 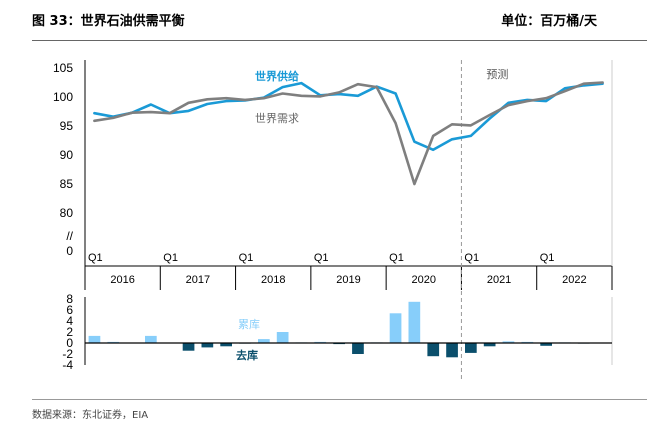 I want to click on y-tick-label: 90, so click(x=67, y=155).